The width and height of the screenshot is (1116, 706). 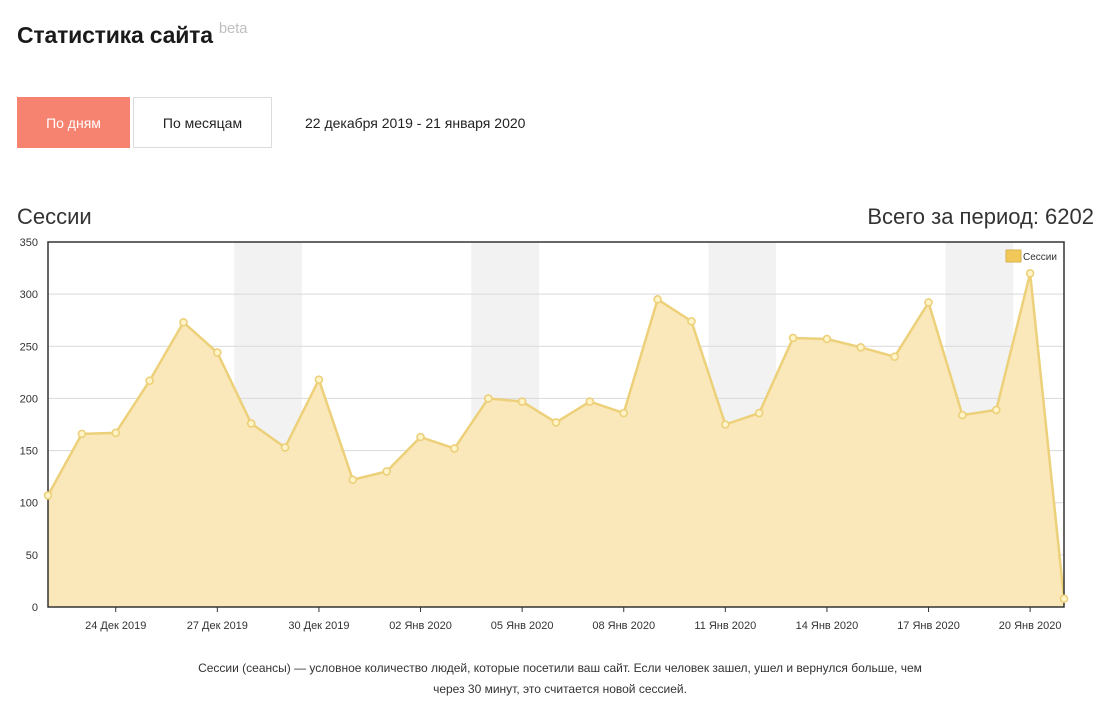 What do you see at coordinates (29, 295) in the screenshot?
I see `y-tick-label: 300` at bounding box center [29, 295].